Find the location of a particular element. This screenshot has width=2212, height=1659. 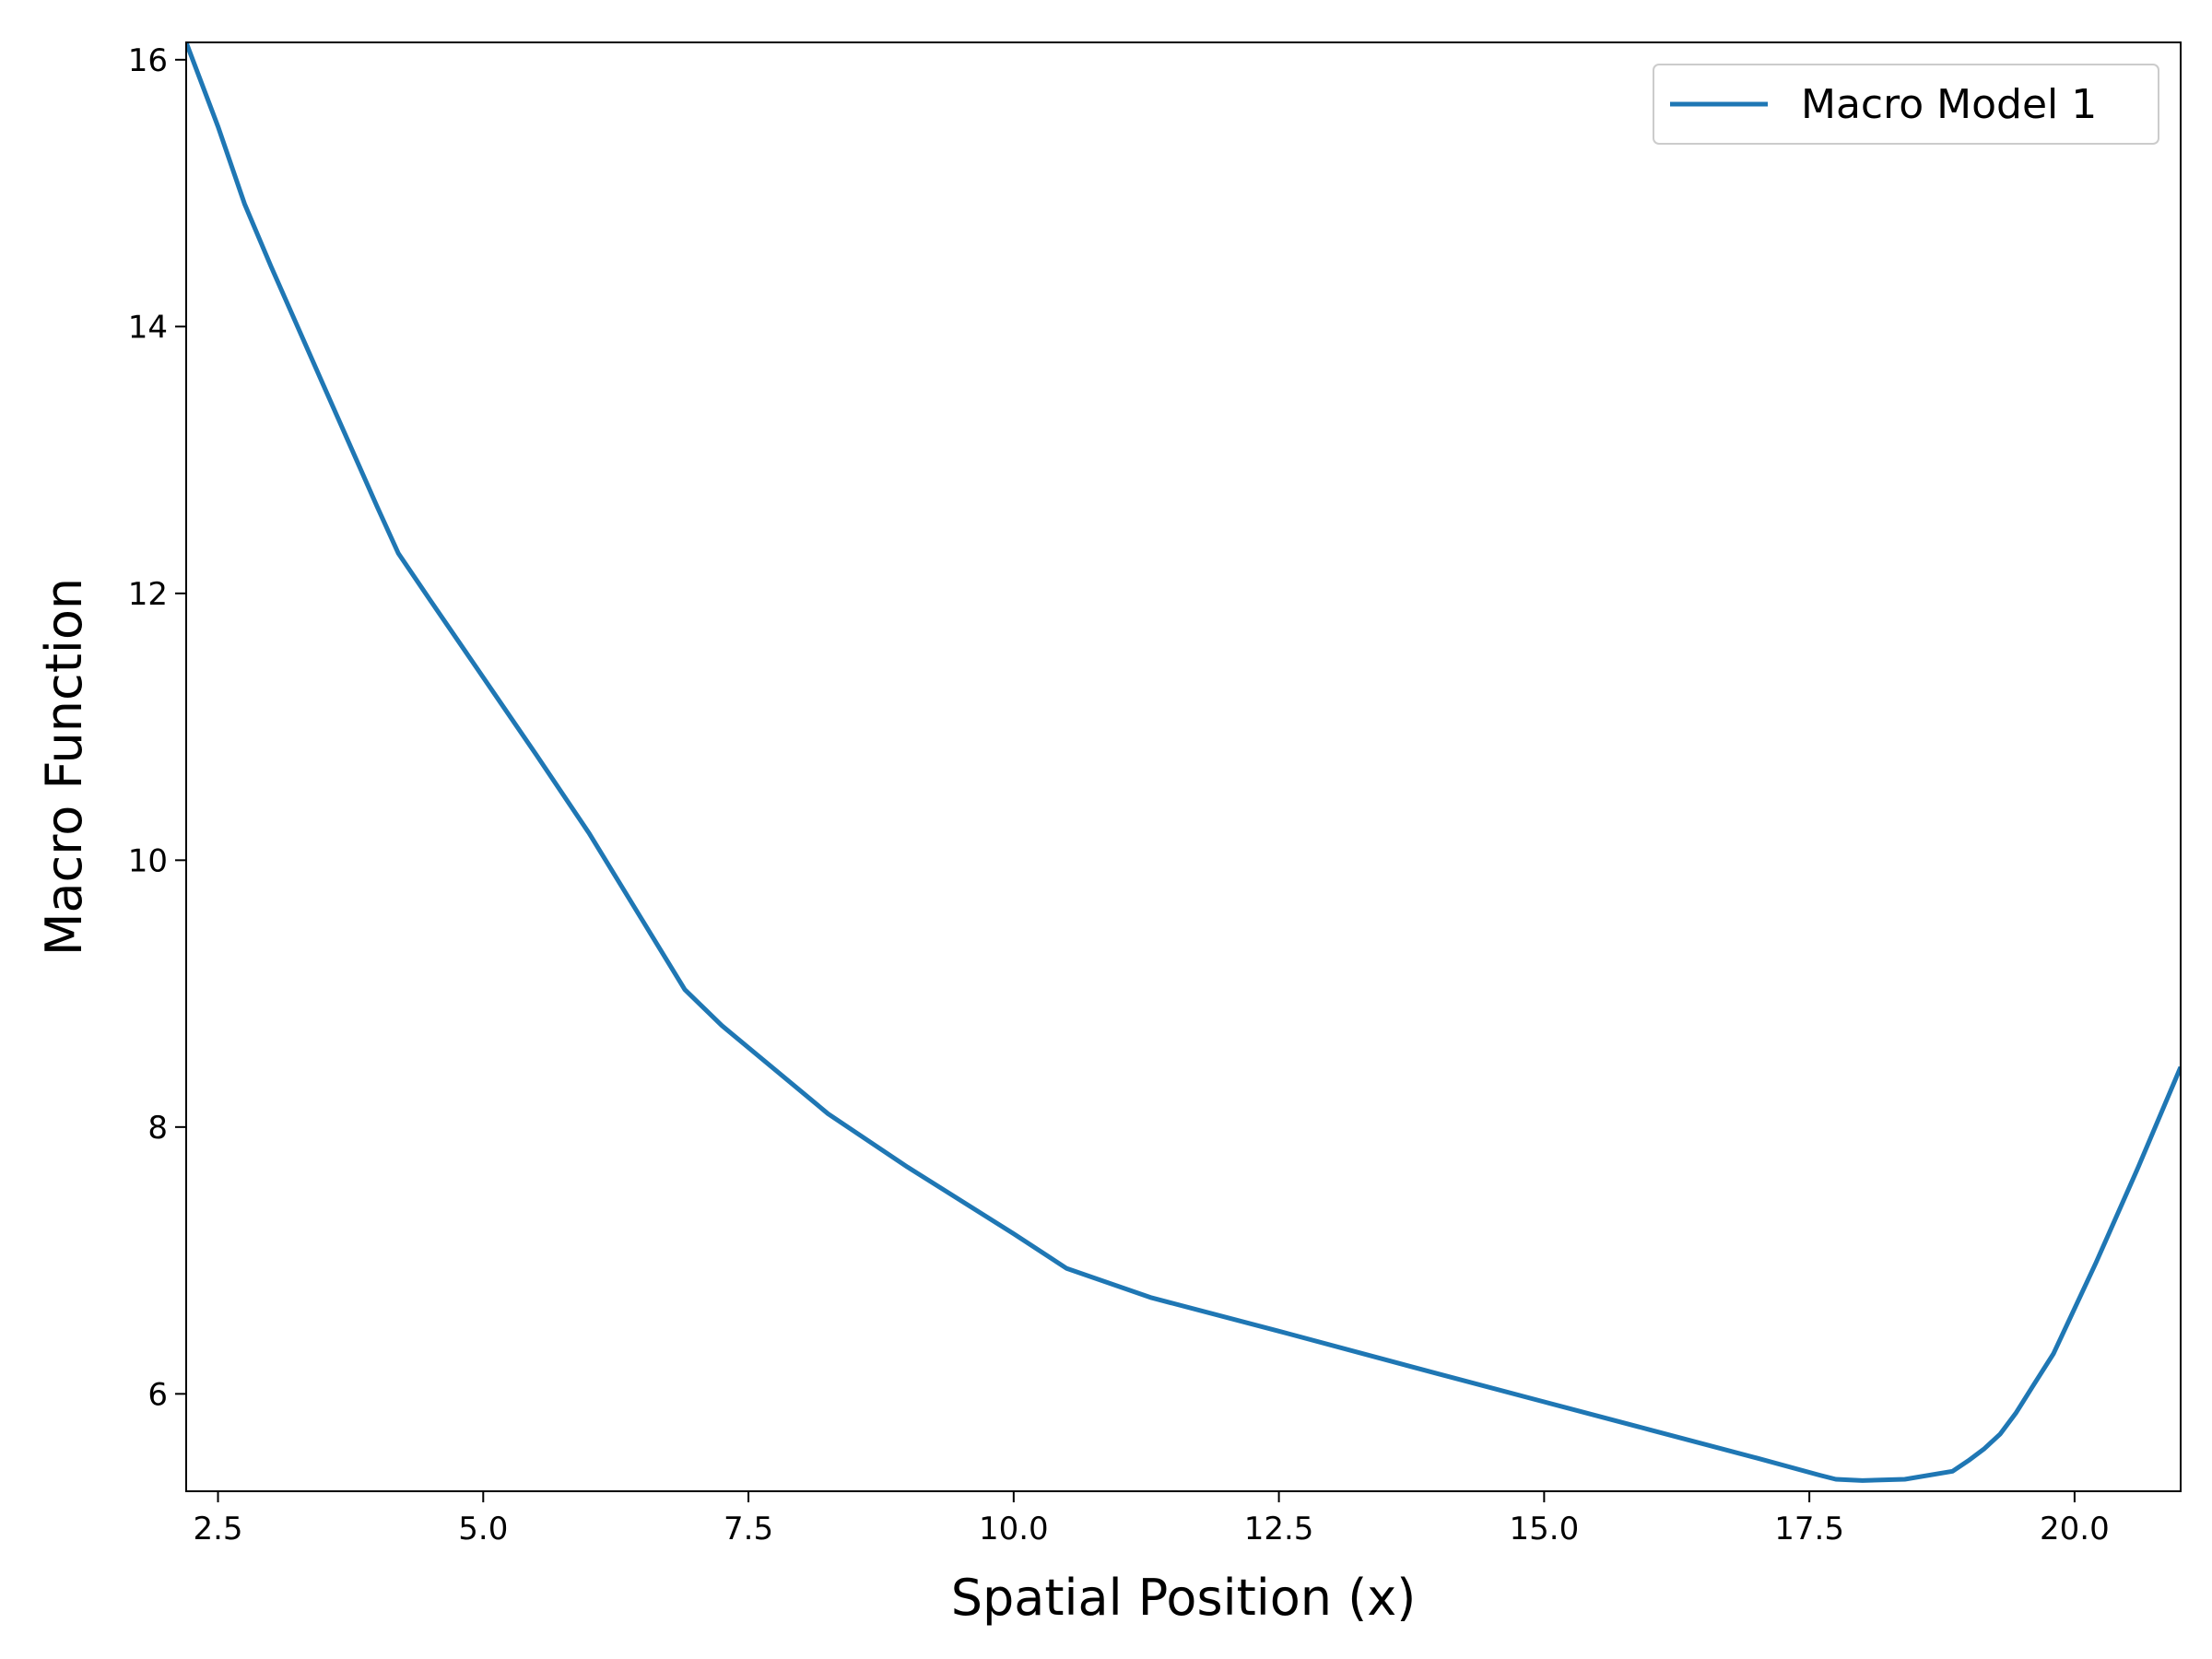

y-tick-label: 14 is located at coordinates (148, 327).